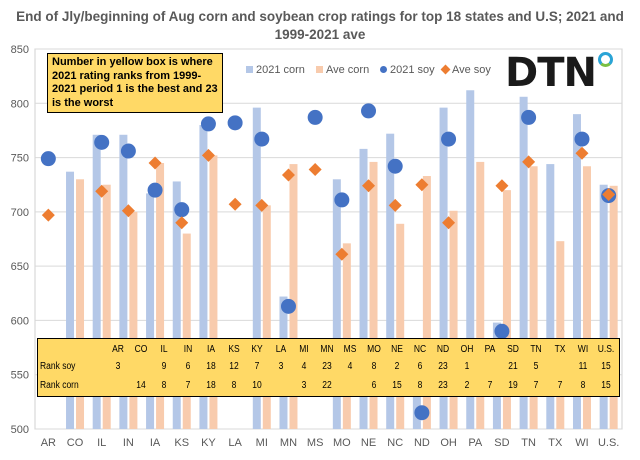 The width and height of the screenshot is (640, 460). I want to click on table-column-header: AR, so click(118, 349).